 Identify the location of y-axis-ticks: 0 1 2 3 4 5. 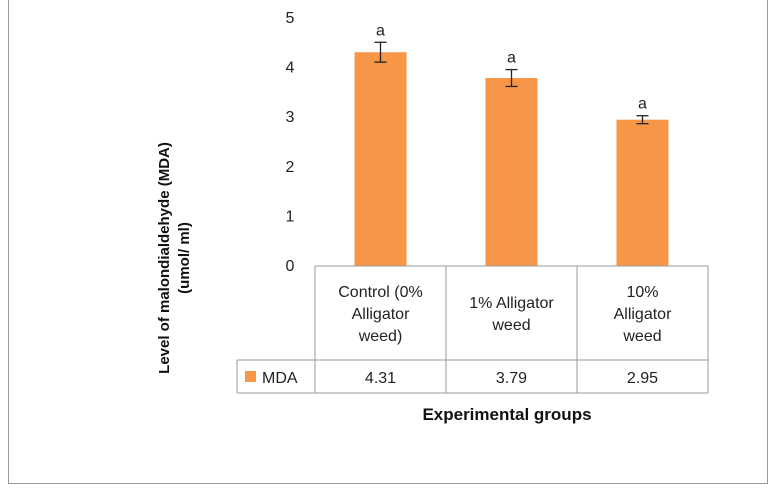
(290, 142).